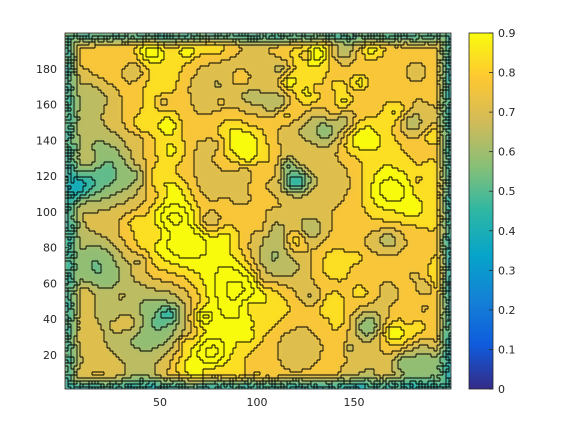  Describe the element at coordinates (502, 211) in the screenshot. I see `colorbar-ticks: 0 0.1 0.2 0.3 0.4 0.5 0.6 0.7 0.8 0.9` at that location.